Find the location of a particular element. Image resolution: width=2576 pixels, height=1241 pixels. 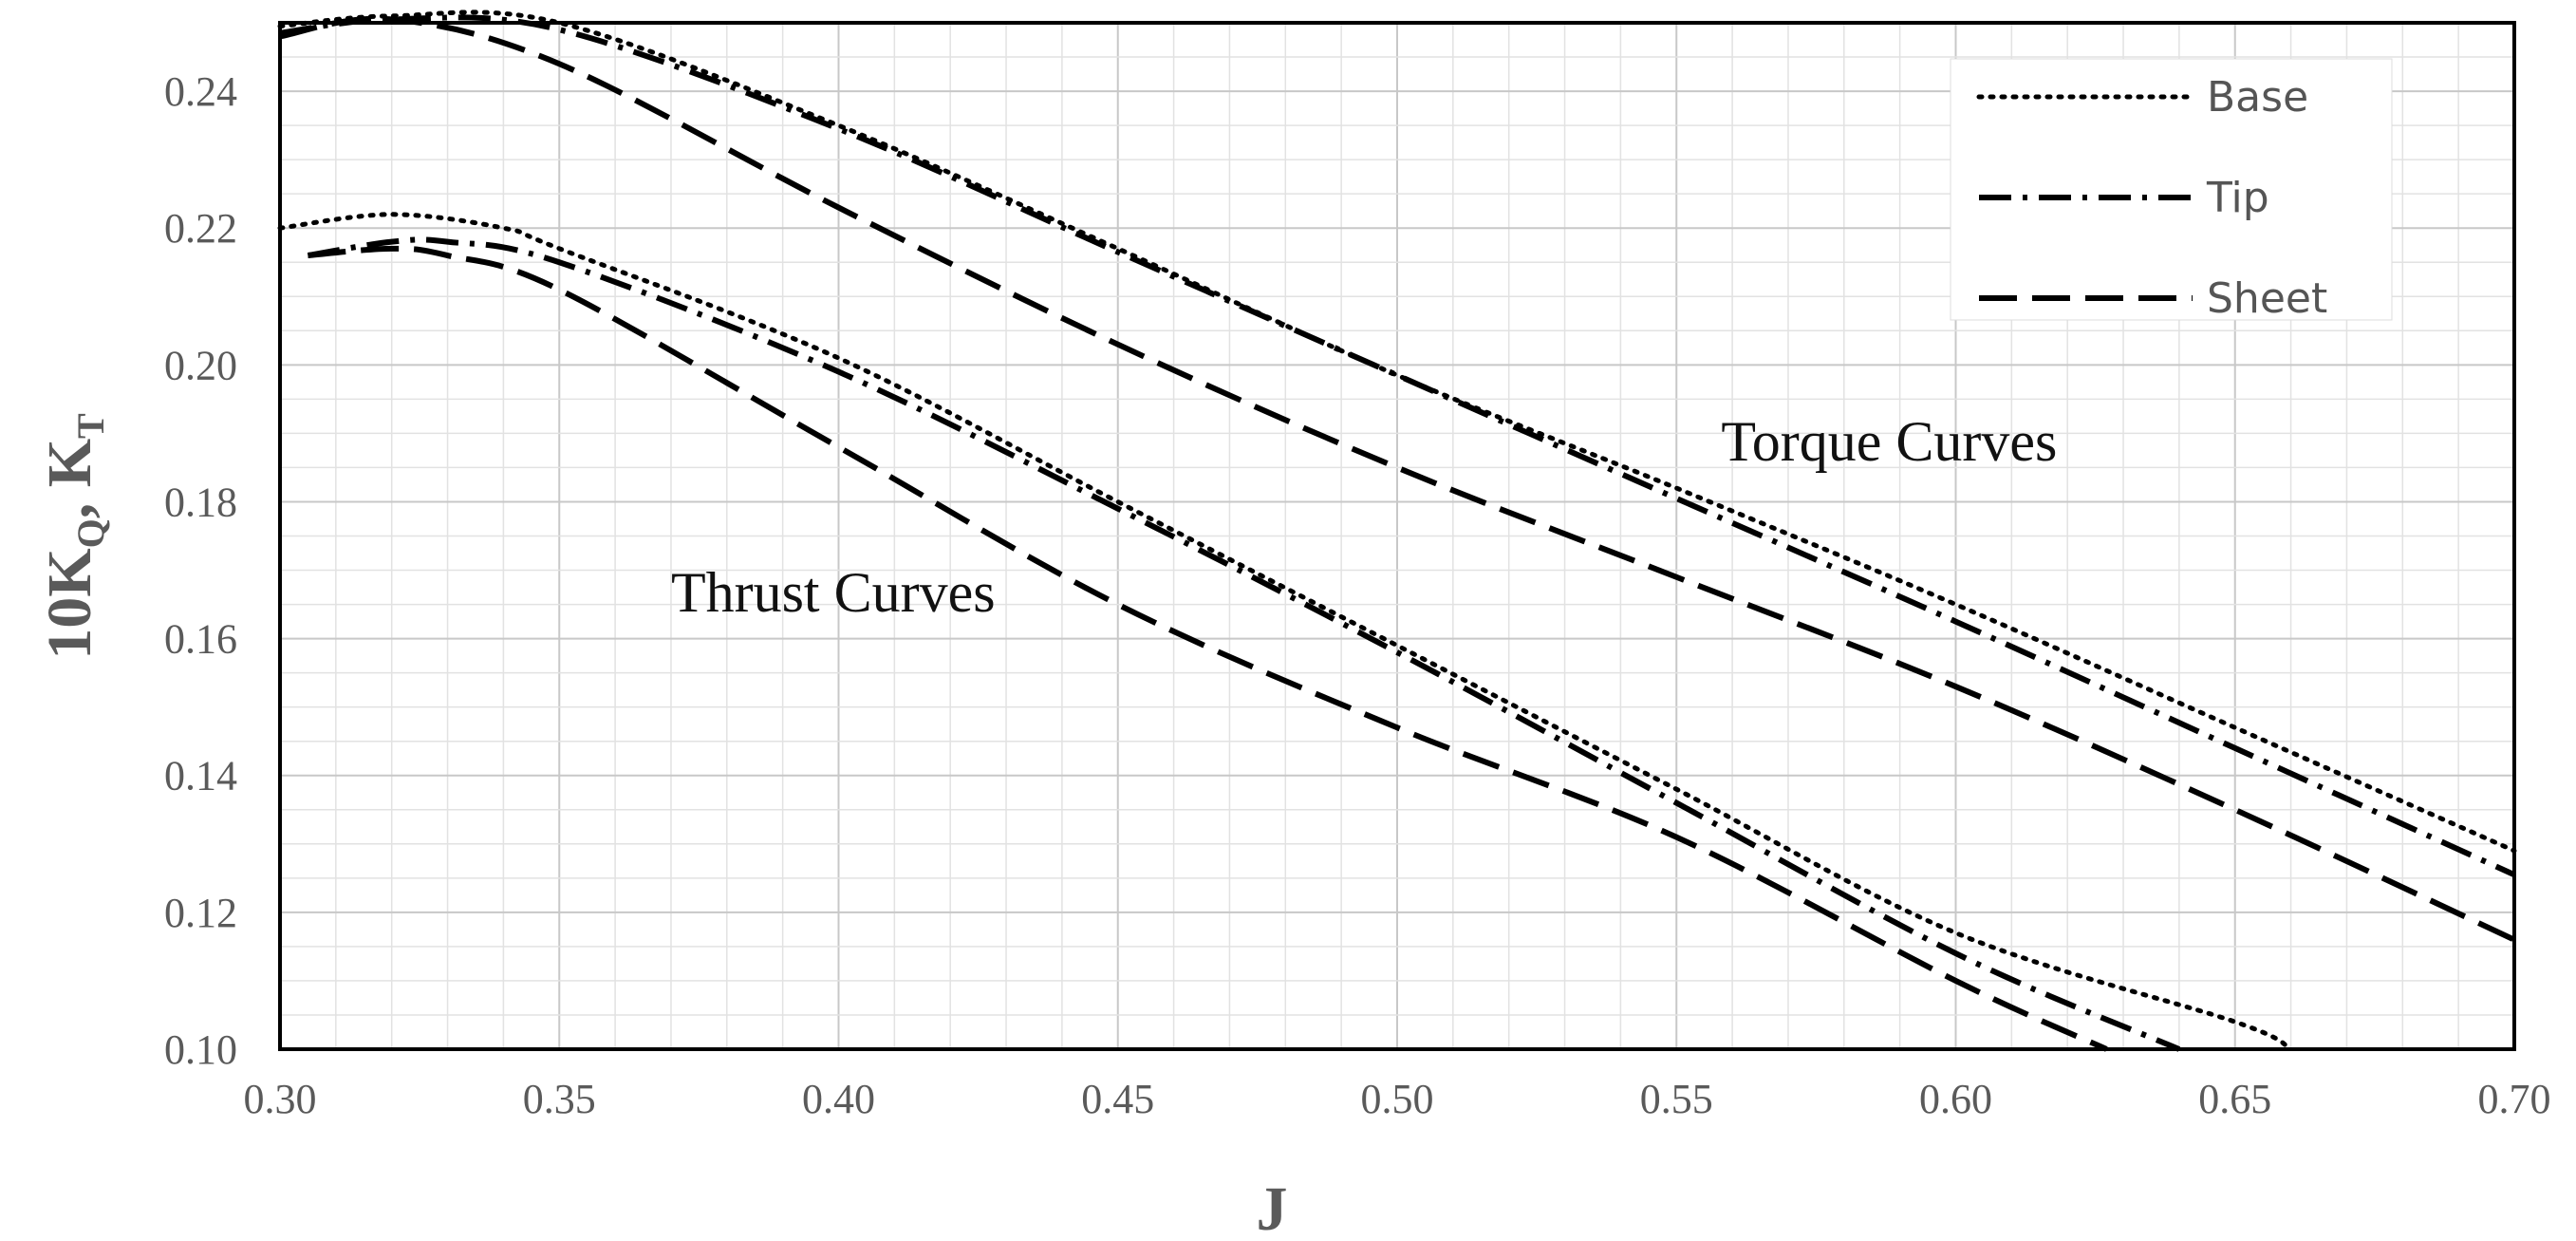

y-axis-title-mid: , K is located at coordinates (70, 478).